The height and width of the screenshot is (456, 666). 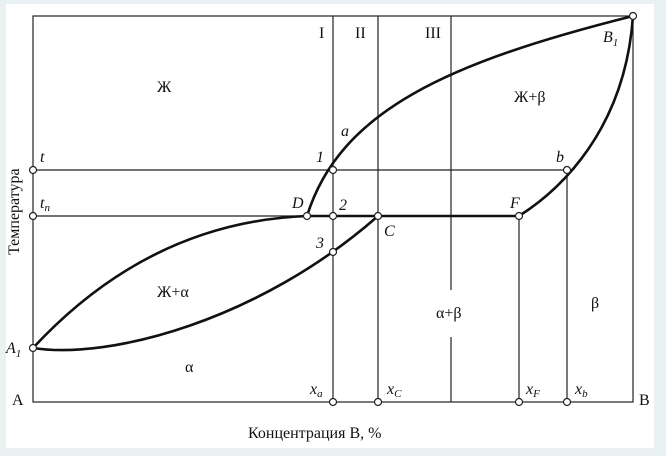 What do you see at coordinates (390, 389) in the screenshot?
I see `label-xC-main: x` at bounding box center [390, 389].